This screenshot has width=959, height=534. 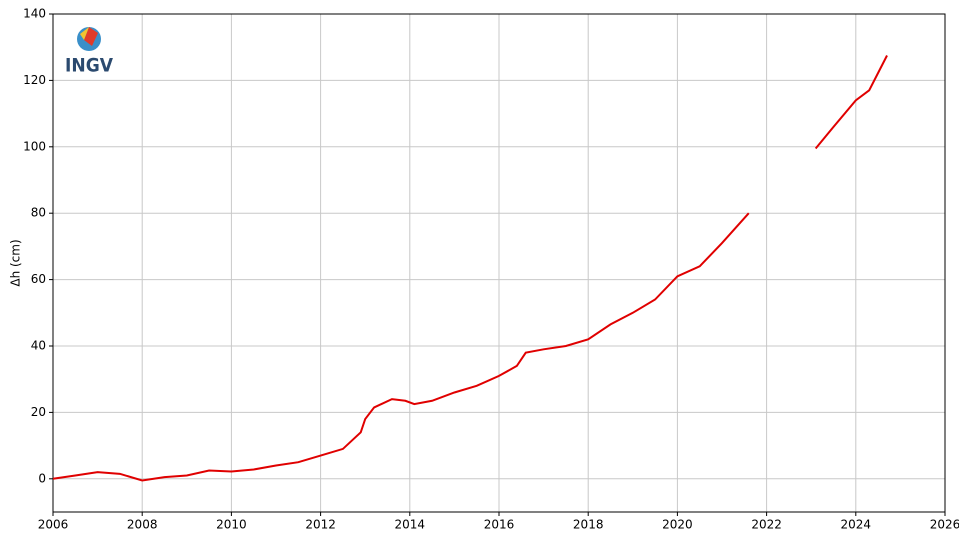 I want to click on y-tick-label: 140, so click(x=34, y=14).